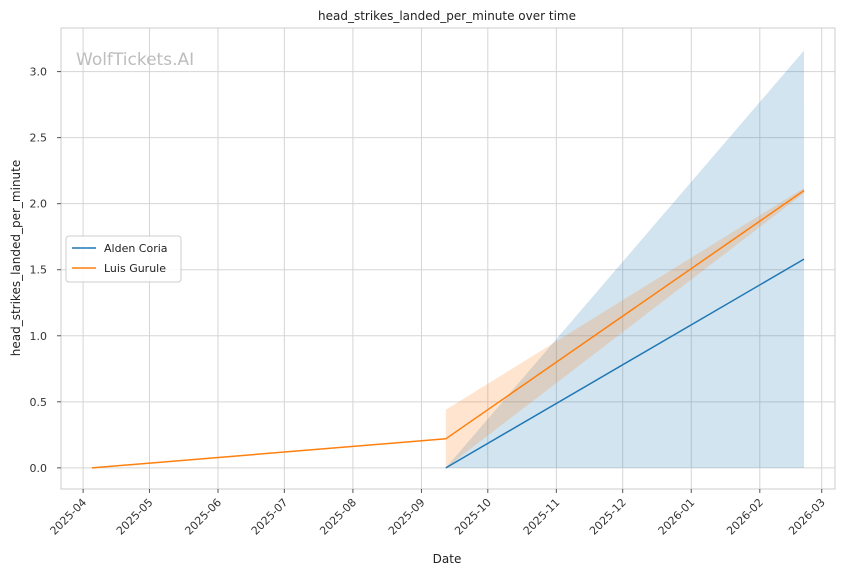 The height and width of the screenshot is (575, 851). I want to click on x-tick-label: 2025-06, so click(203, 517).